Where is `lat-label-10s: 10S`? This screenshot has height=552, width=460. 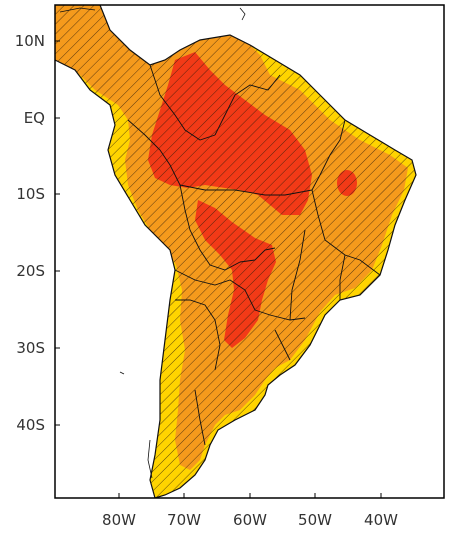
lat-label-10s: 10S is located at coordinates (30, 194).